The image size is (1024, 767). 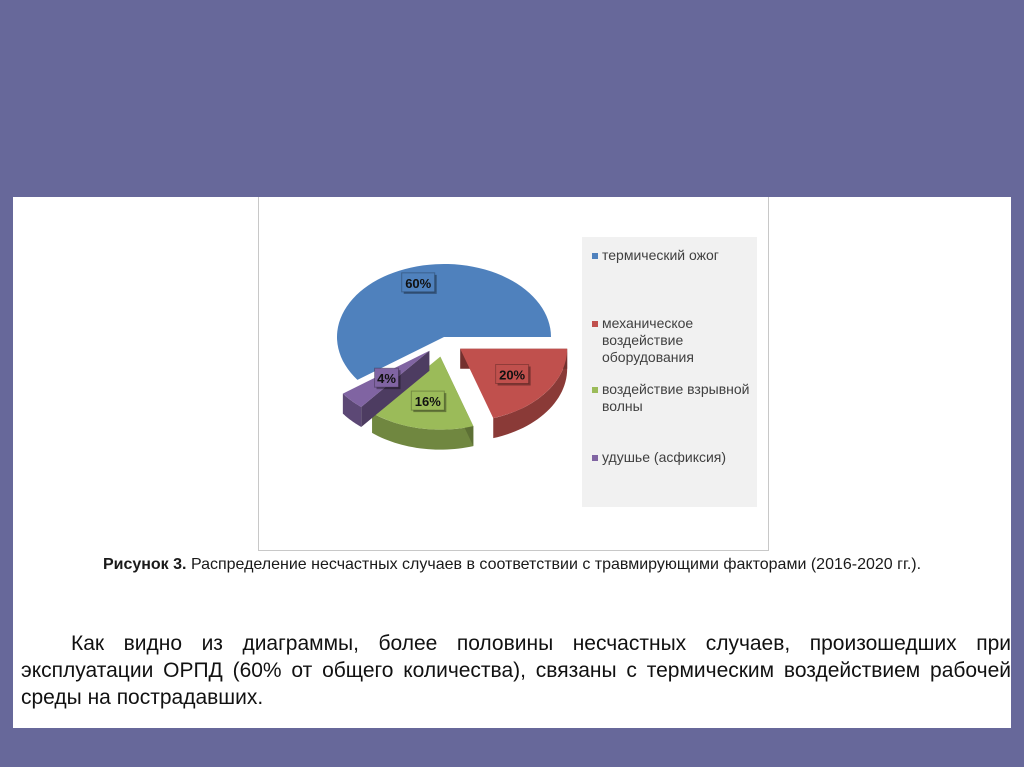 I want to click on pie-slice-mechanical, so click(x=514, y=393).